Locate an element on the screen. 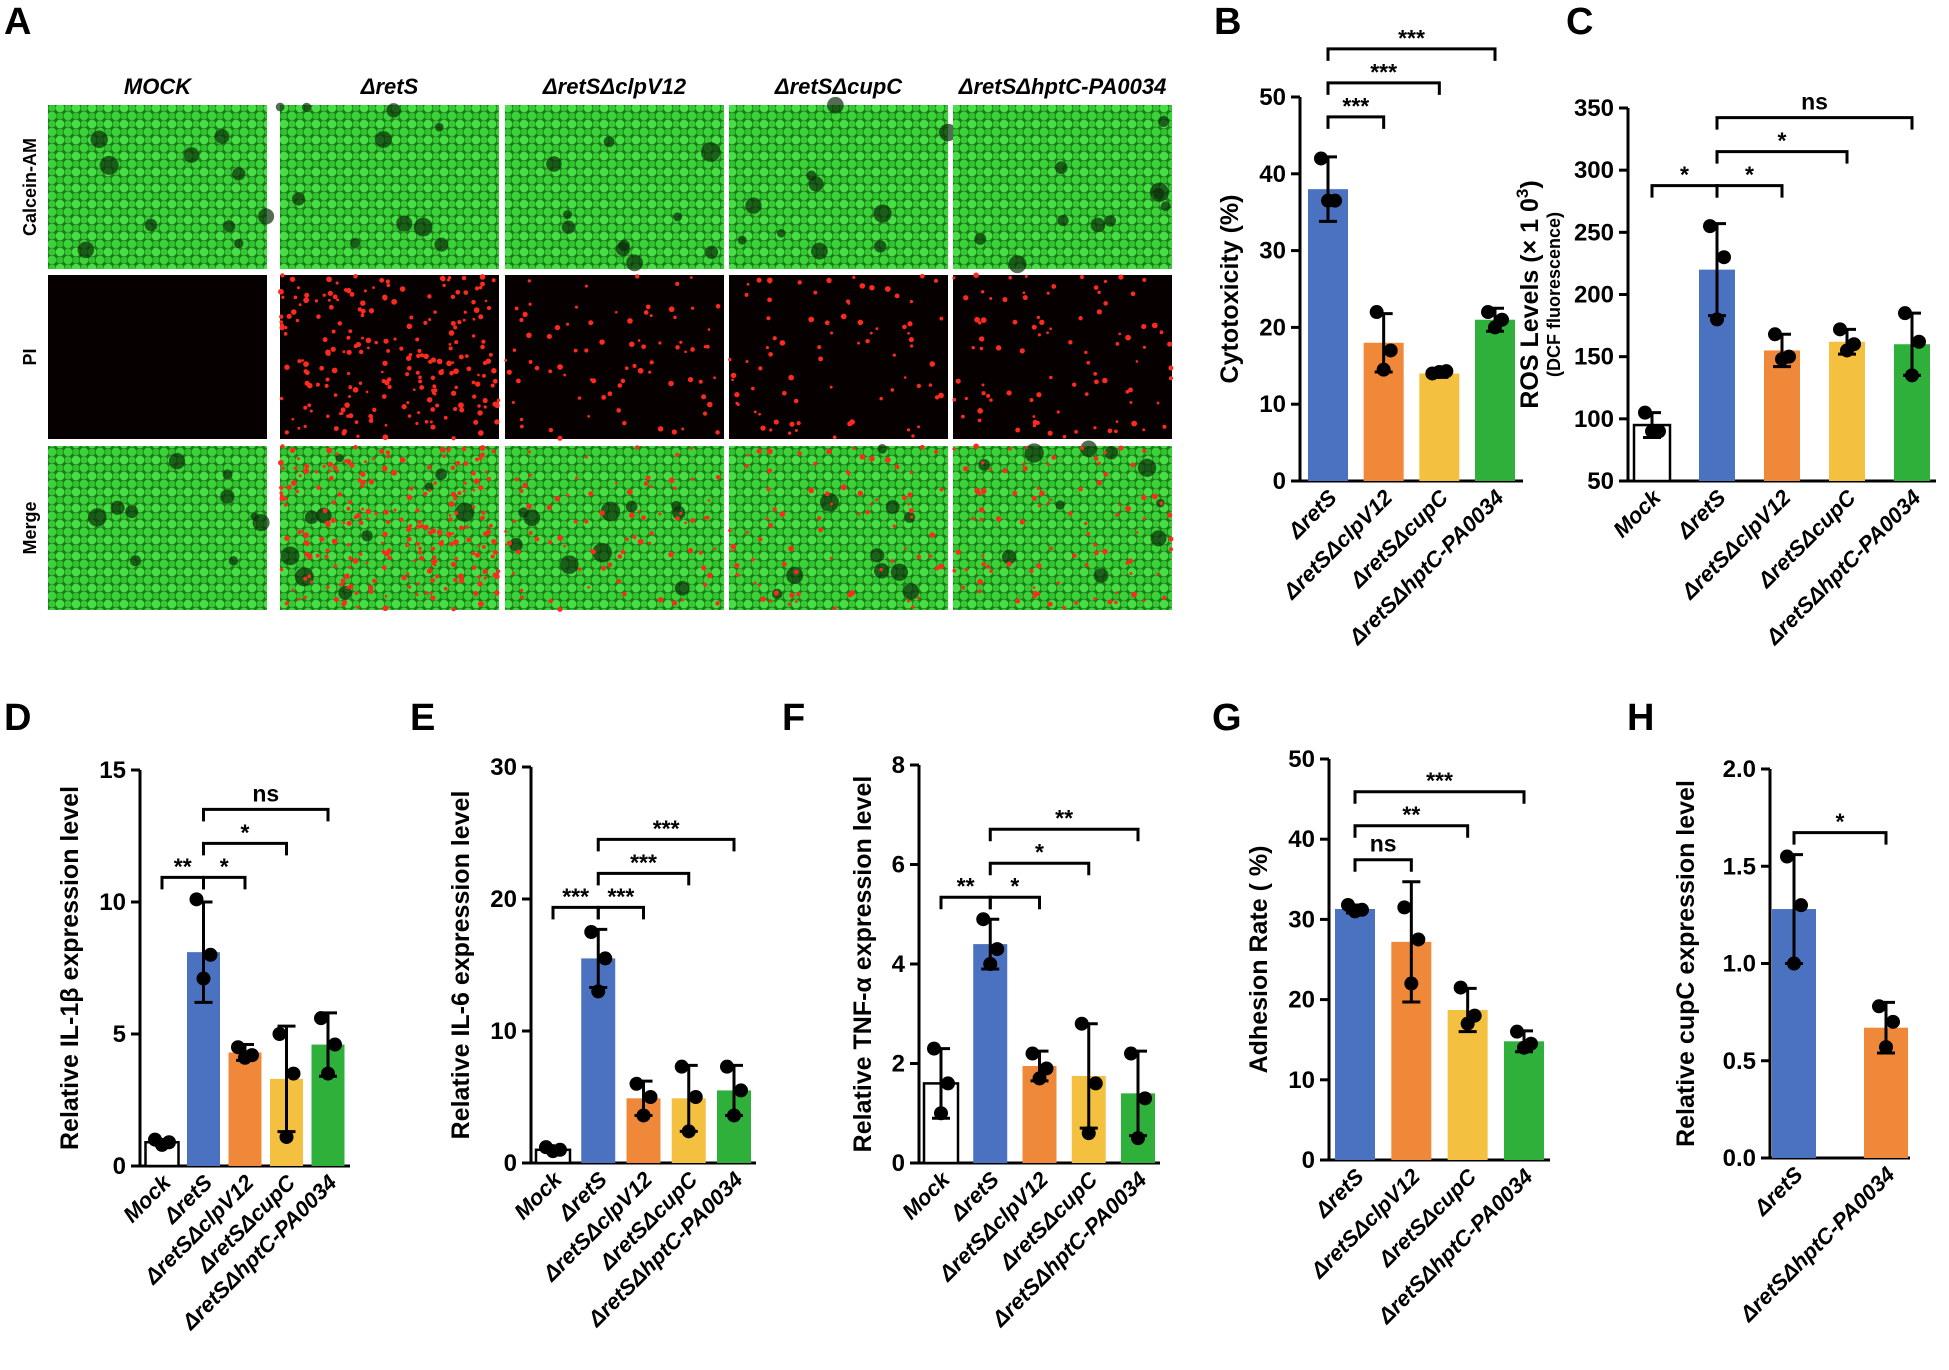 The width and height of the screenshot is (1949, 1370). y-tick-label: 10 is located at coordinates (112, 902).